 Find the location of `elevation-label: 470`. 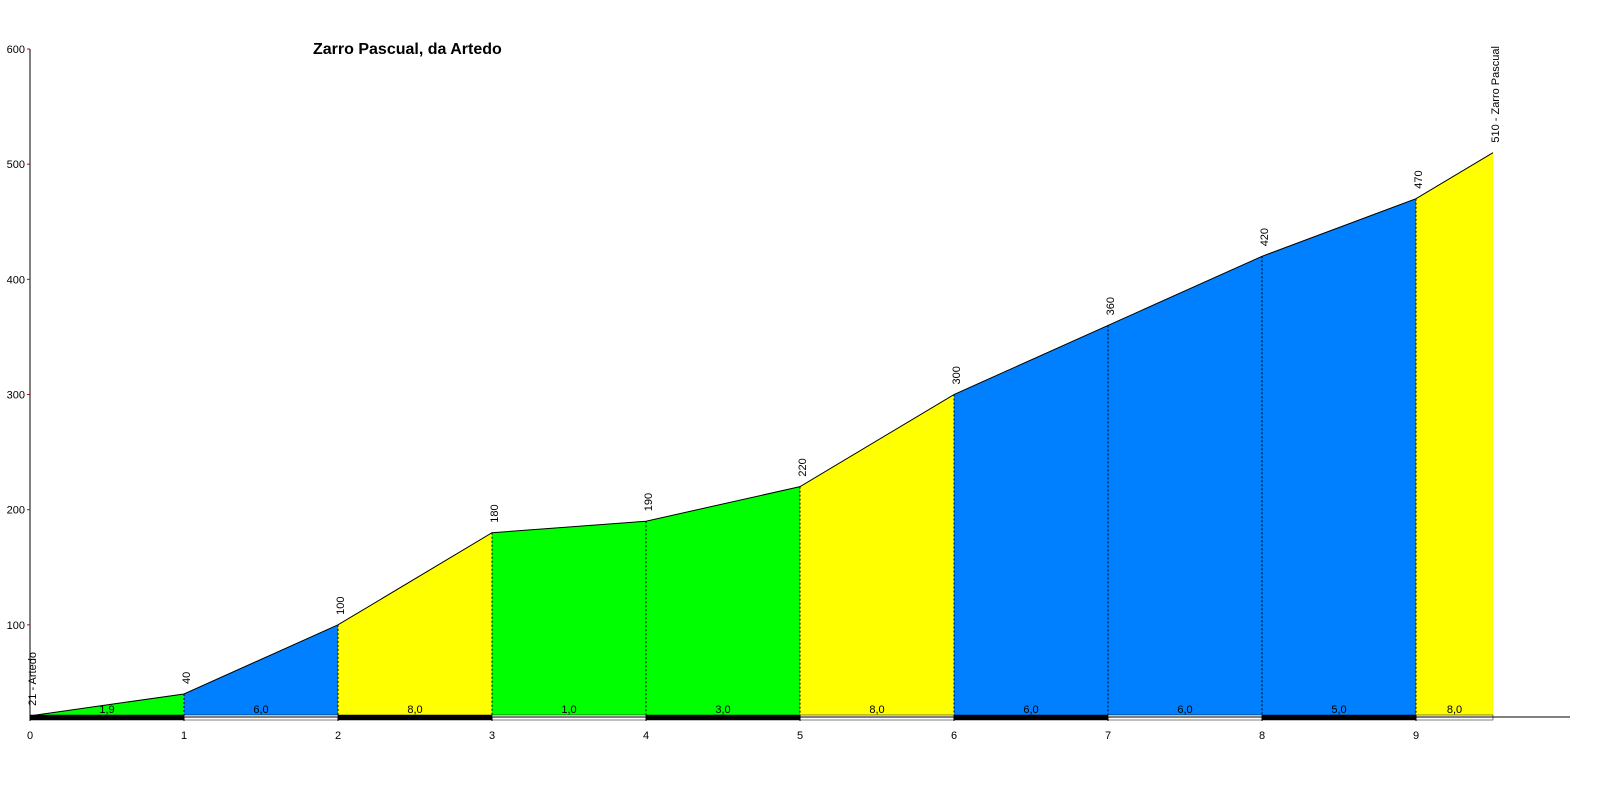

elevation-label: 470 is located at coordinates (1419, 179).